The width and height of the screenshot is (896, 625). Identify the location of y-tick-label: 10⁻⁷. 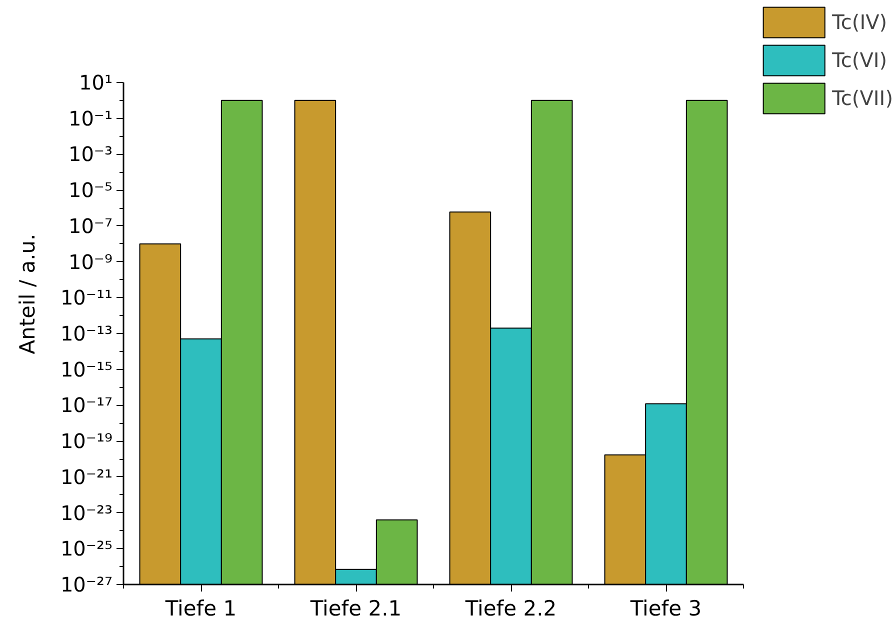
(90, 226).